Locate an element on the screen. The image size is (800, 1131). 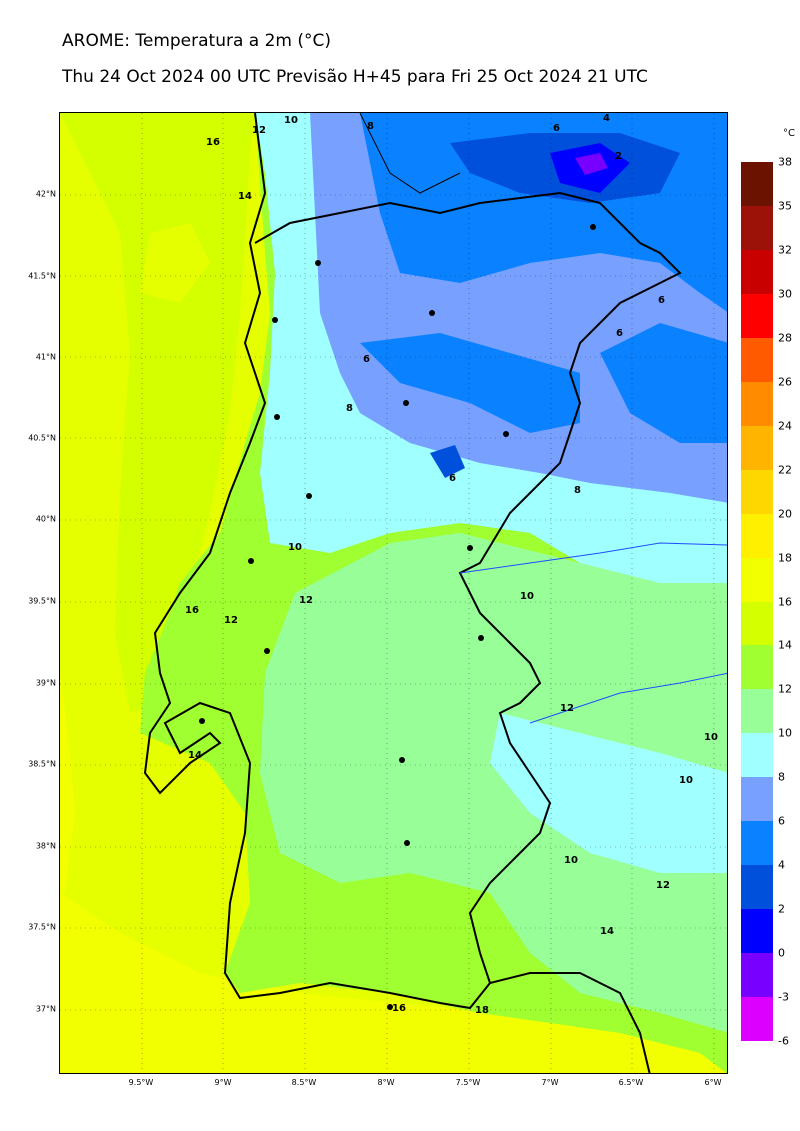
map-title: AROME: Temperatura a 2m (°C) is located at coordinates (197, 41).